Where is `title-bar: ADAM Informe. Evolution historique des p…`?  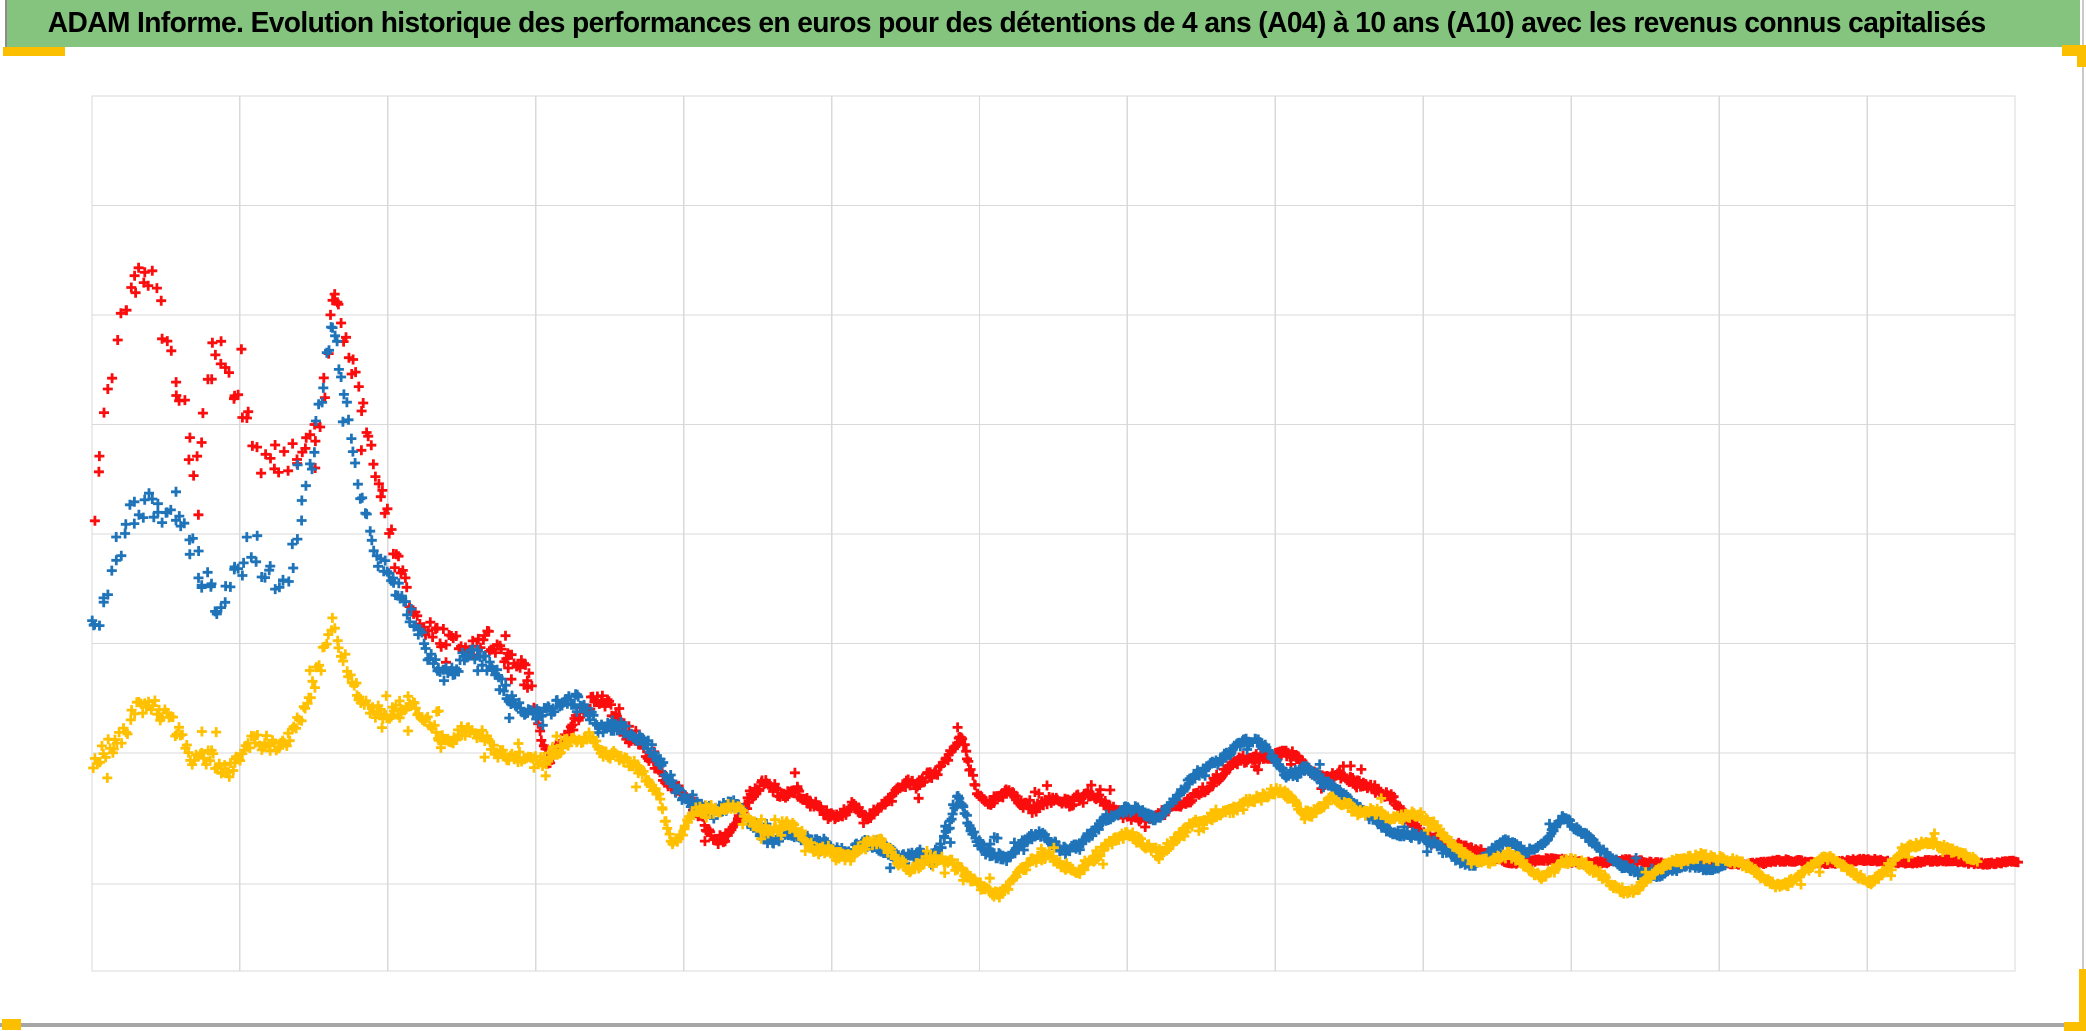 title-bar: ADAM Informe. Evolution historique des p… is located at coordinates (1043, 23).